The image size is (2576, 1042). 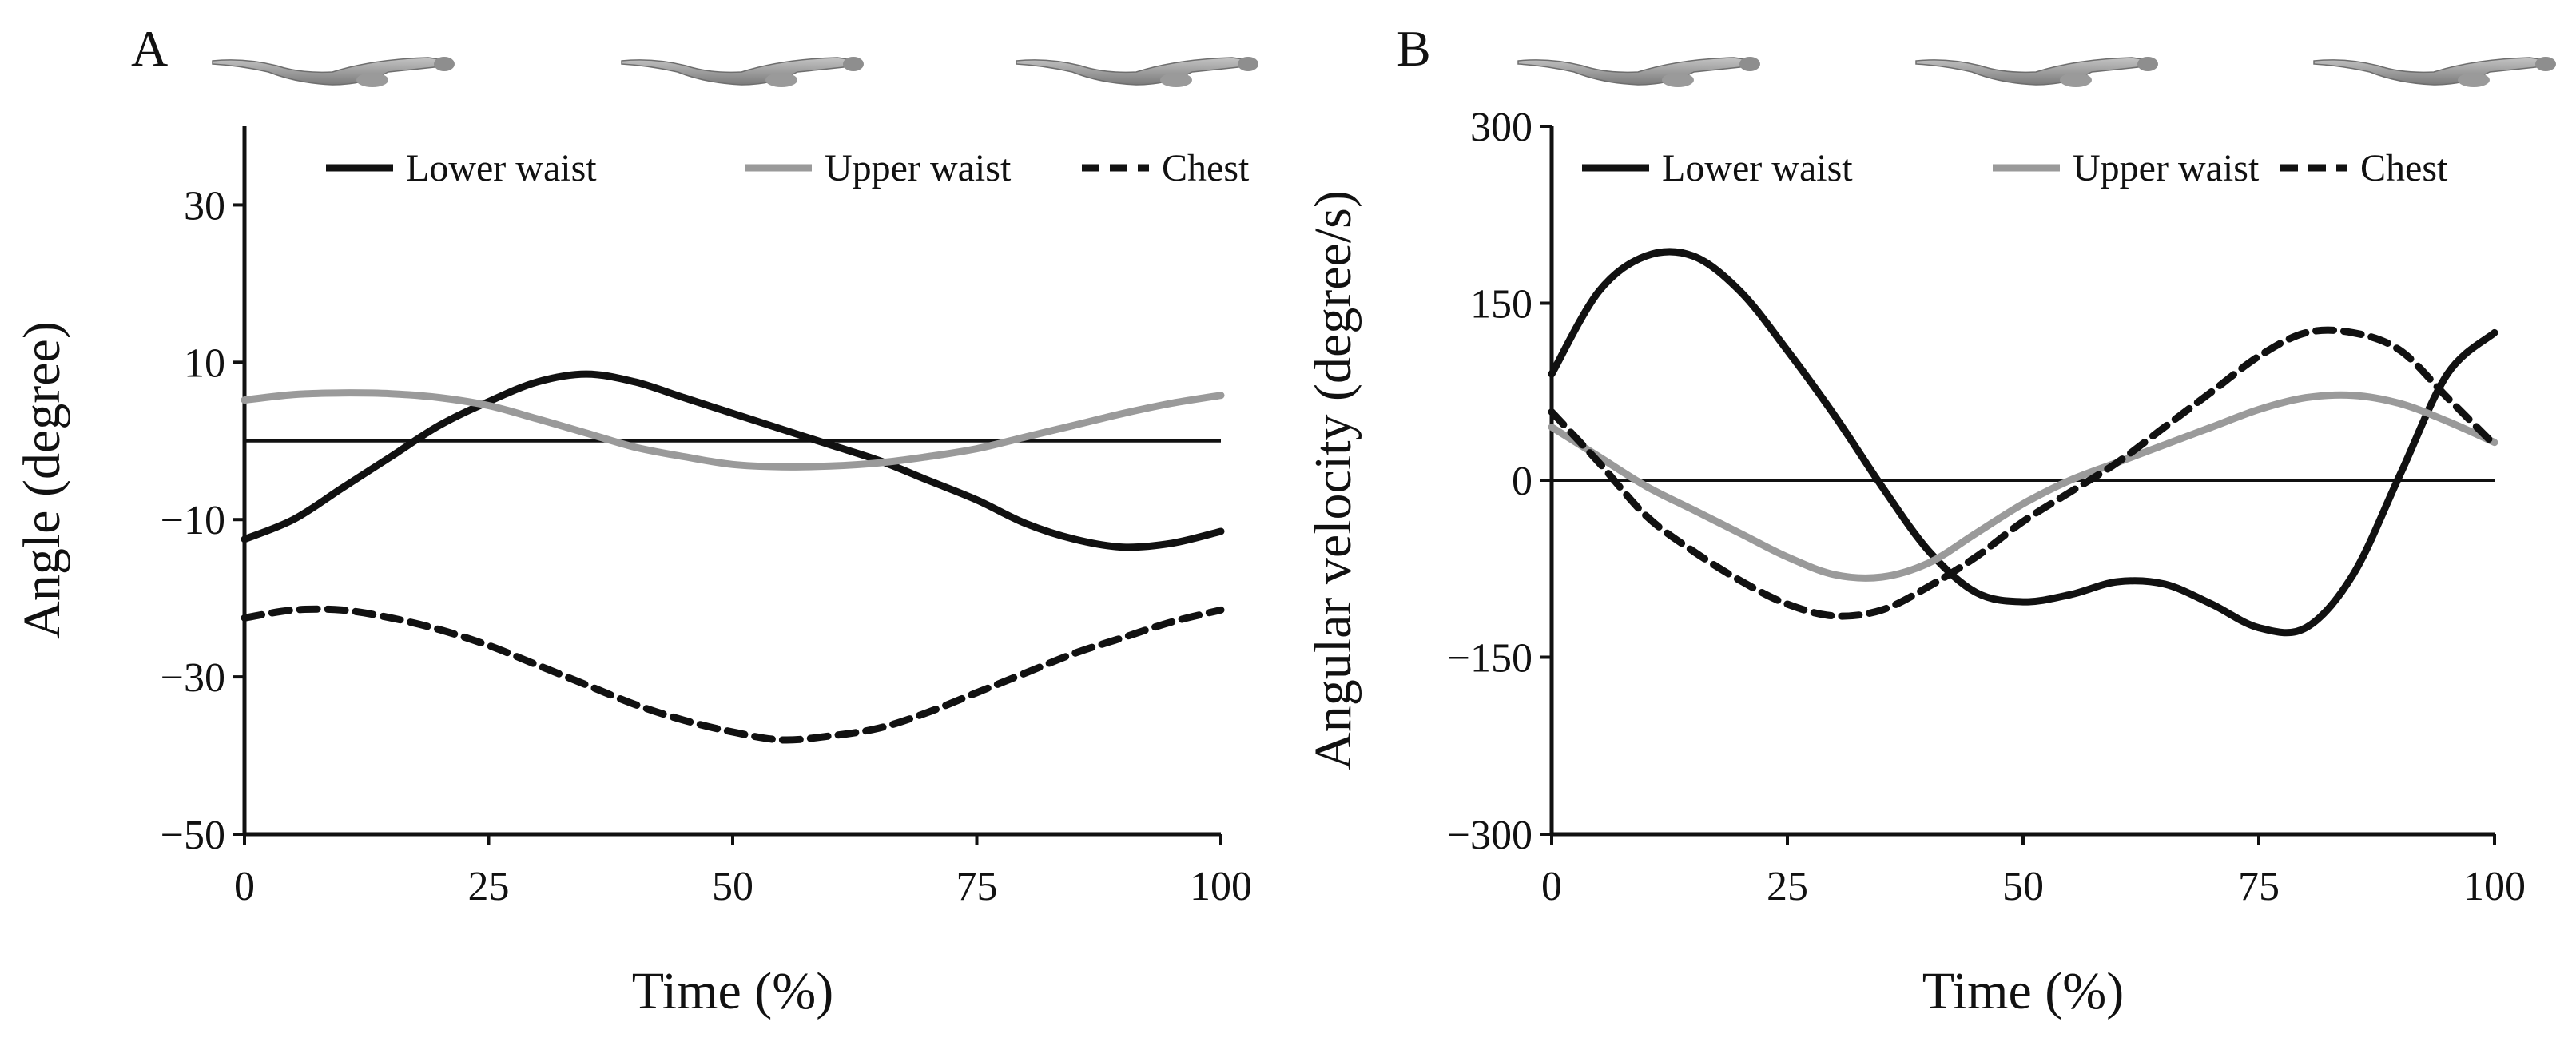 What do you see at coordinates (1501, 128) in the screenshot?
I see `y-tick-label: 300` at bounding box center [1501, 128].